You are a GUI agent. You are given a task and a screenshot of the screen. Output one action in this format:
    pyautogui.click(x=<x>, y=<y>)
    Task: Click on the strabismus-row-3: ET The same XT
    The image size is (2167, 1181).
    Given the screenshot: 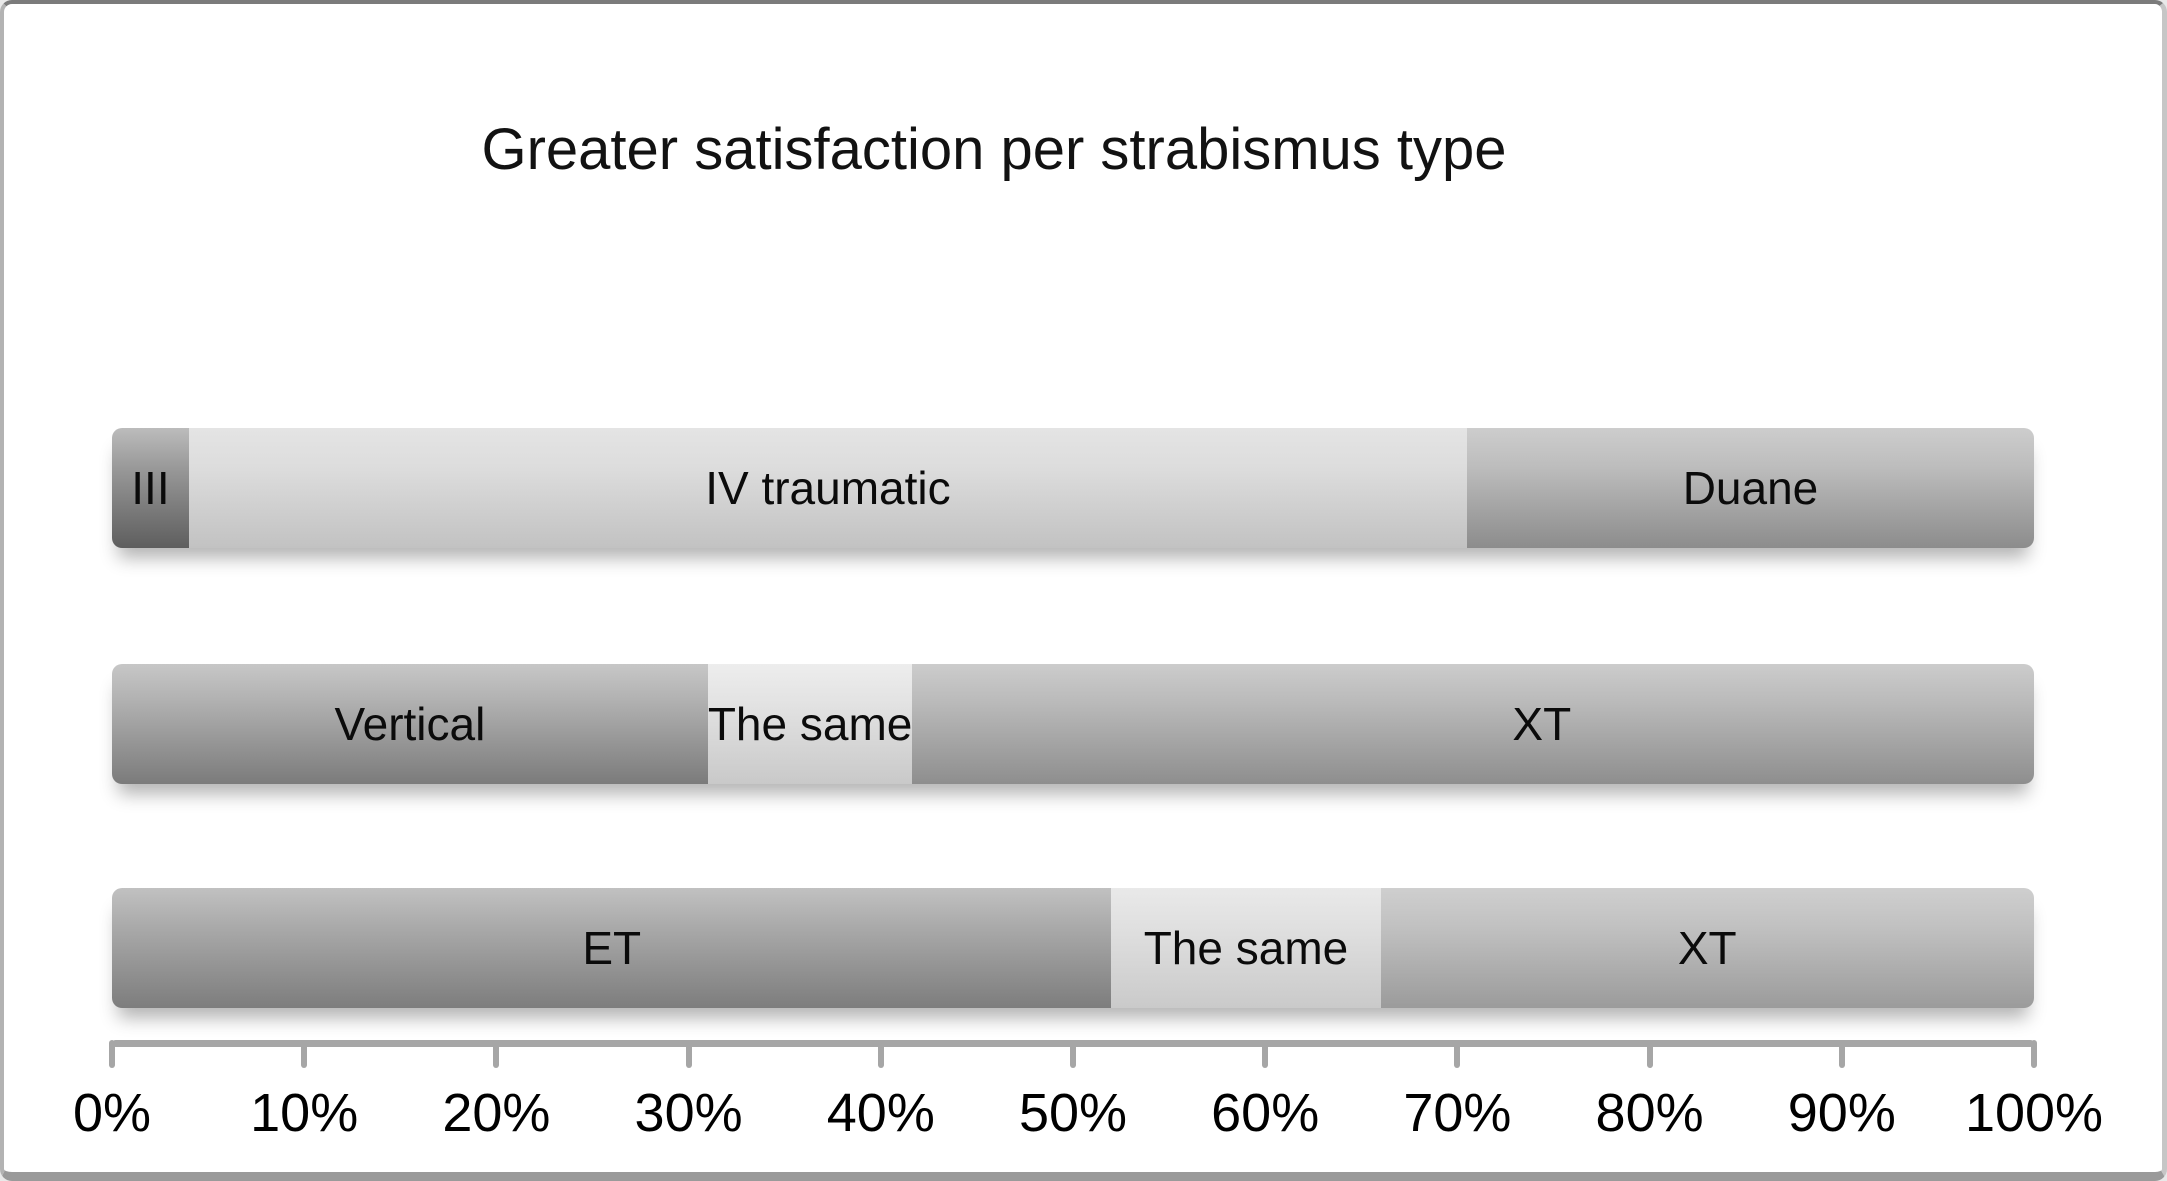 What is the action you would take?
    pyautogui.click(x=1073, y=948)
    